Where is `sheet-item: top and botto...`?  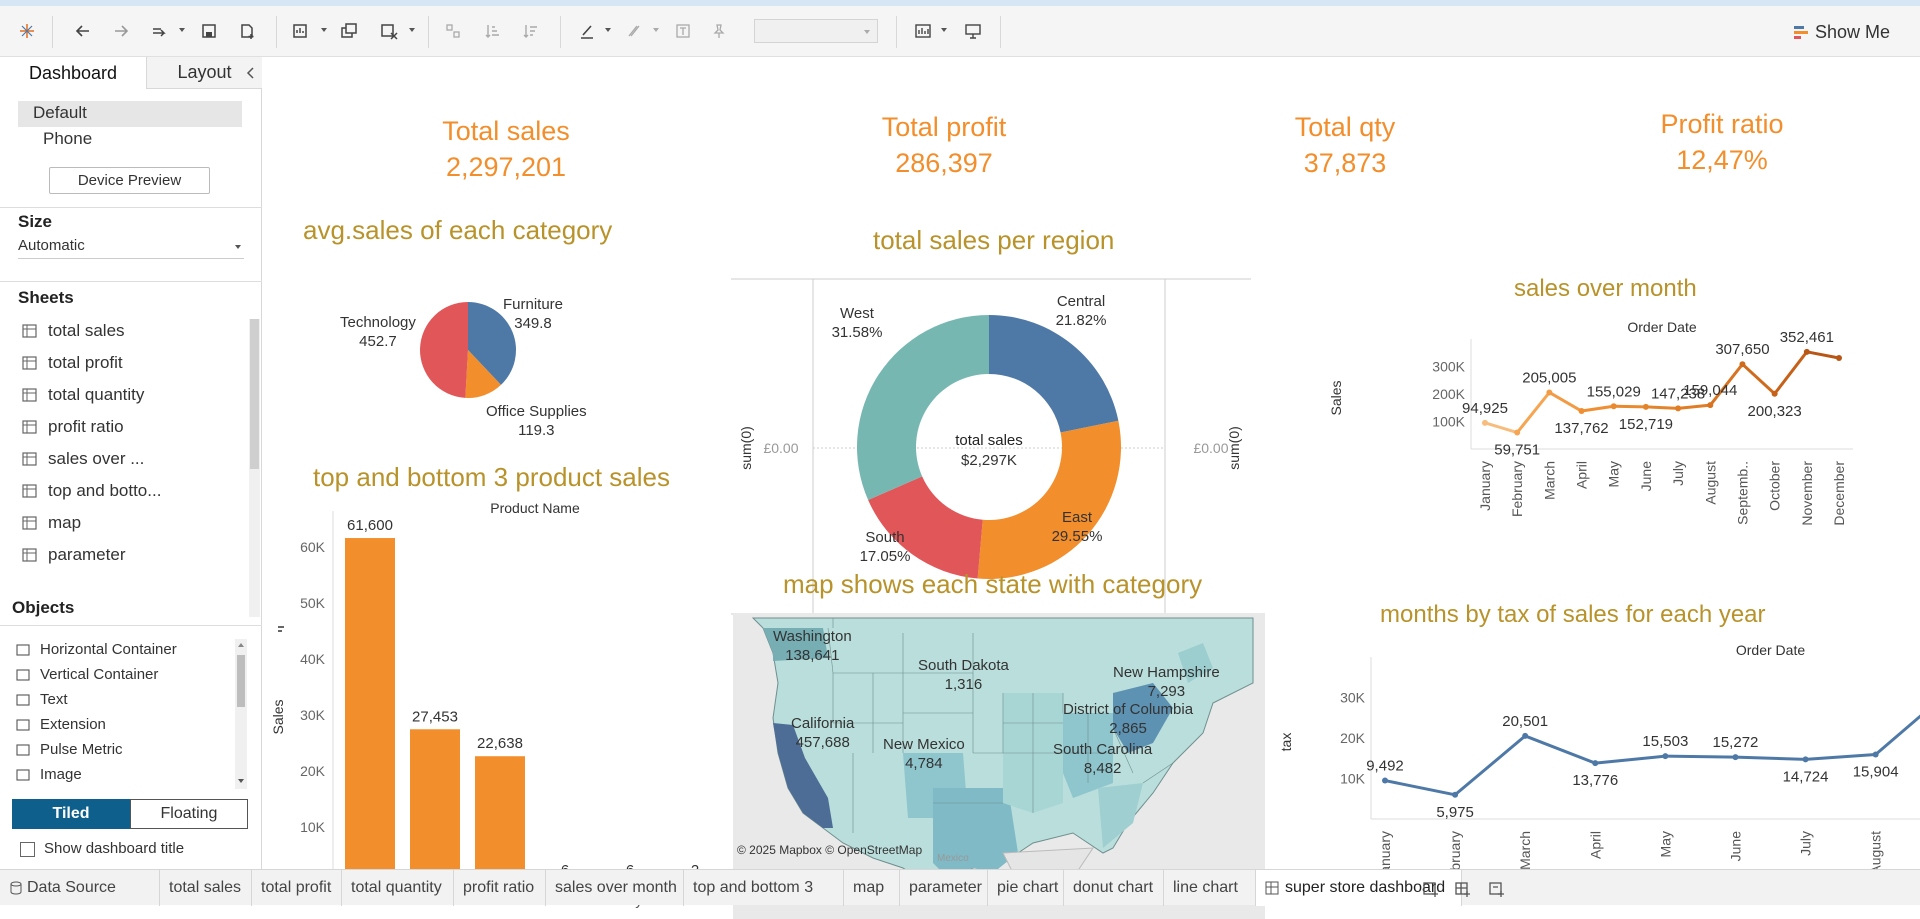
sheet-item: top and botto... is located at coordinates (91, 491).